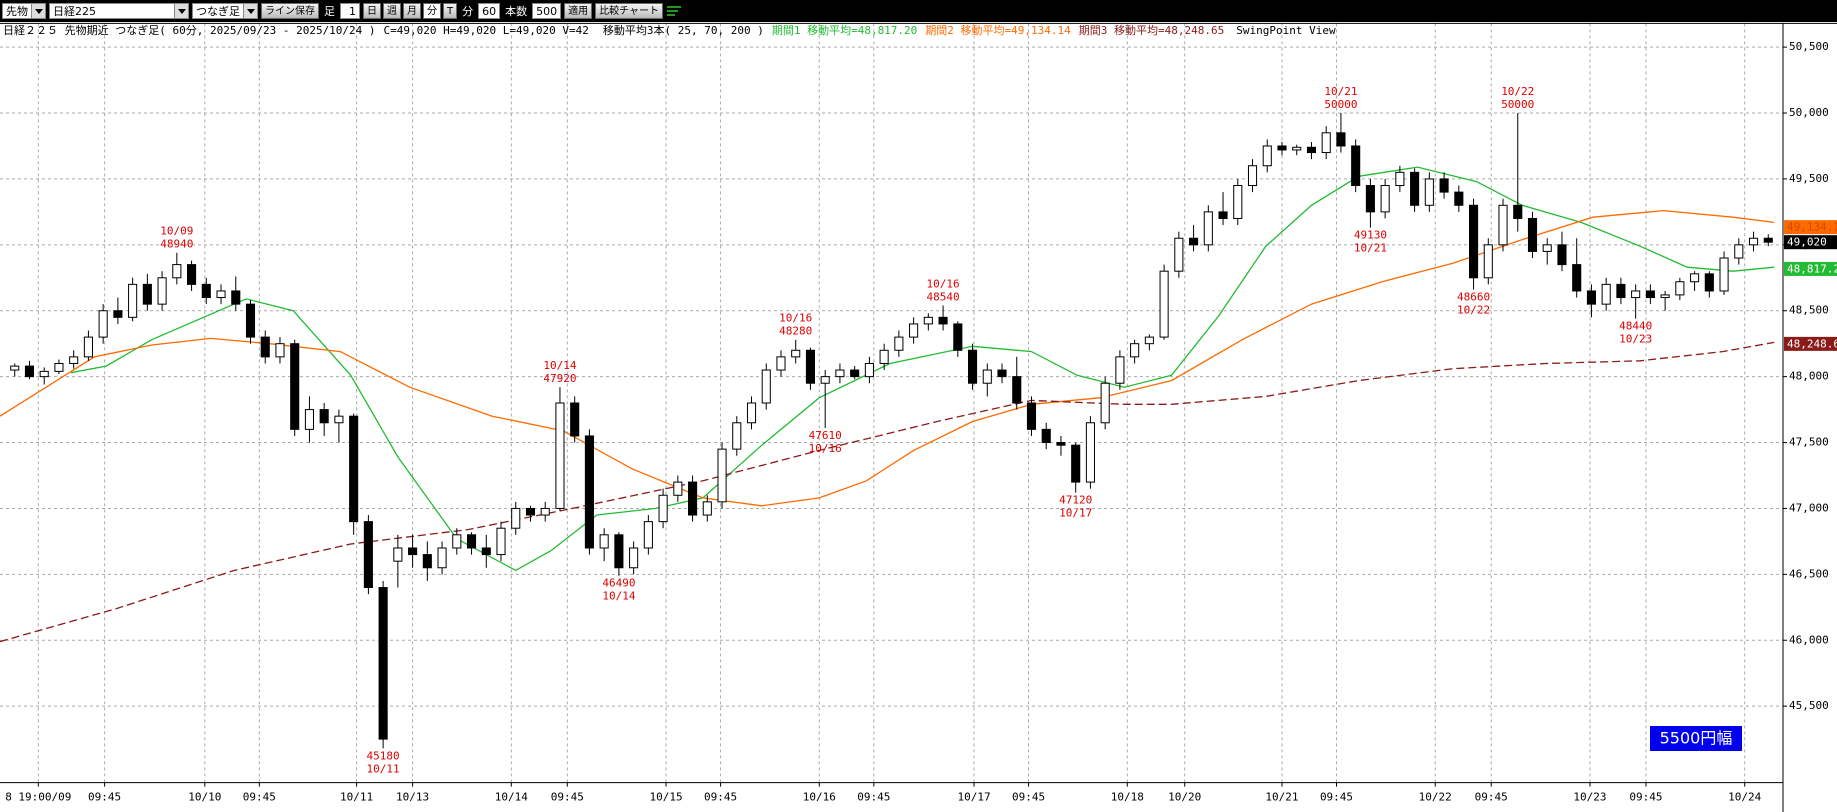 Image resolution: width=1837 pixels, height=812 pixels. Describe the element at coordinates (547, 11) in the screenshot. I see `count-input: 500` at that location.